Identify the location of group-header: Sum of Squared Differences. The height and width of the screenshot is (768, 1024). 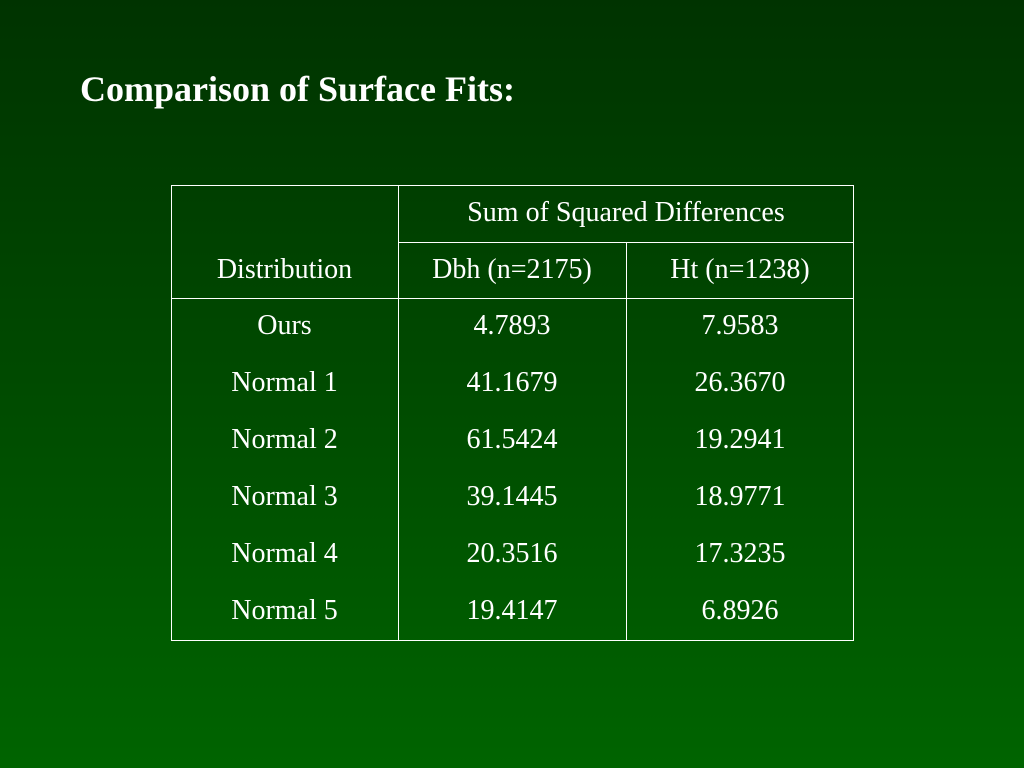
(626, 212).